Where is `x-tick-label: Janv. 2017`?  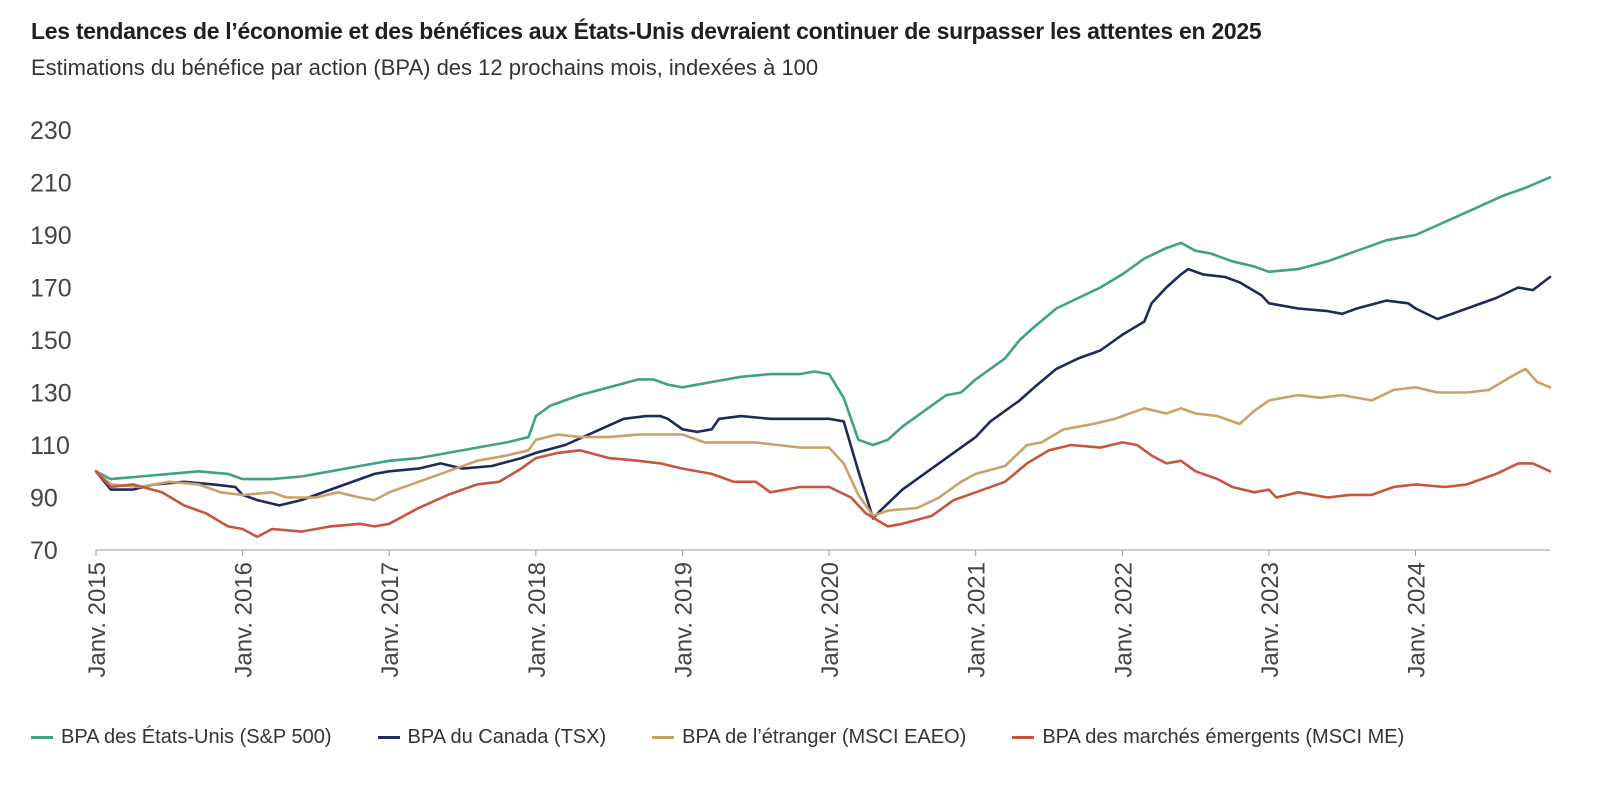 x-tick-label: Janv. 2017 is located at coordinates (390, 620).